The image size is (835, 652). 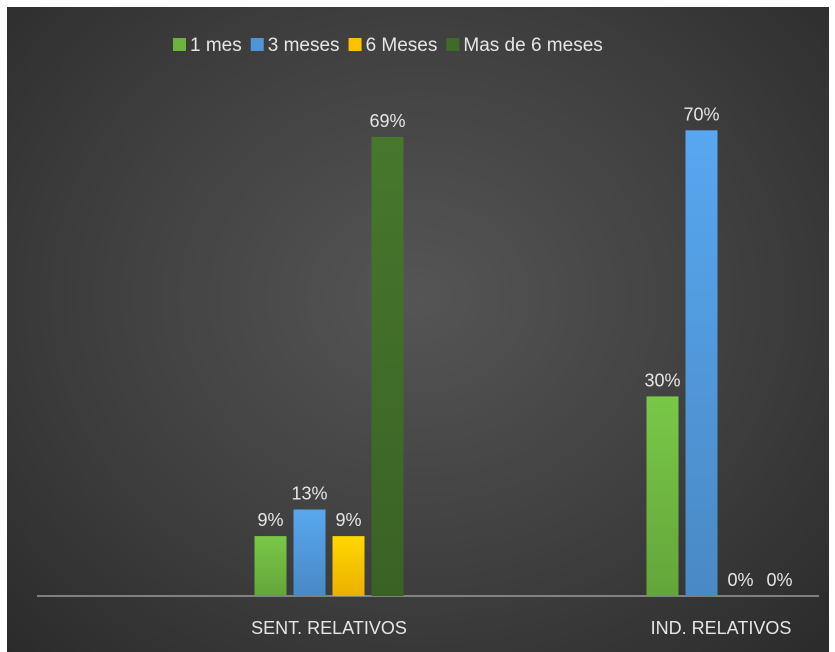 I want to click on data-label: 70%, so click(x=701, y=114).